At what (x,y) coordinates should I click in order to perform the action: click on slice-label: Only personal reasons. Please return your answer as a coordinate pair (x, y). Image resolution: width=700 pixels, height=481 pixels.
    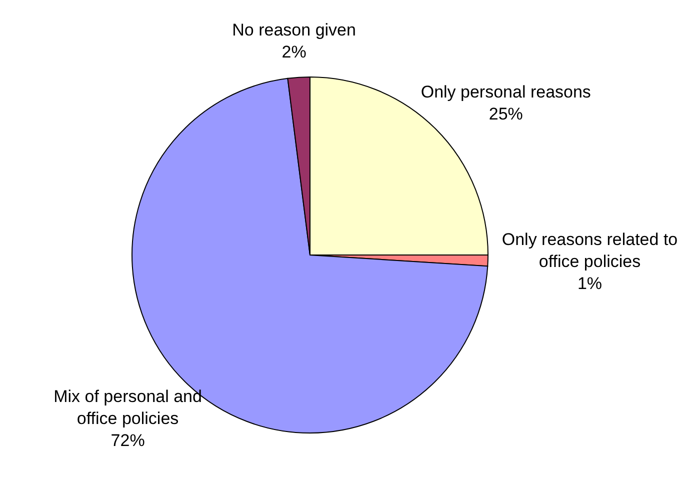
    Looking at the image, I should click on (505, 92).